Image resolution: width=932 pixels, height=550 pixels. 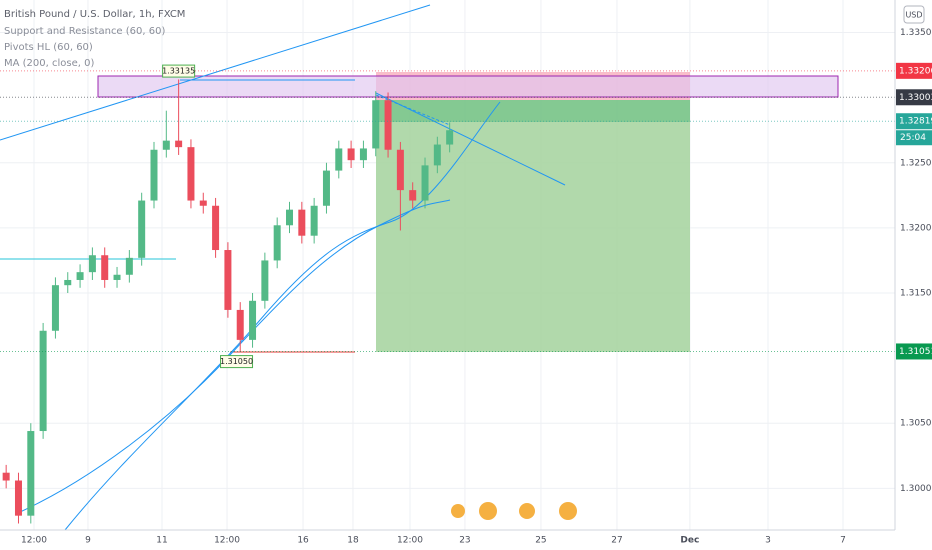 What do you see at coordinates (49, 63) in the screenshot?
I see `indicator-name: MA (200, close, 0)` at bounding box center [49, 63].